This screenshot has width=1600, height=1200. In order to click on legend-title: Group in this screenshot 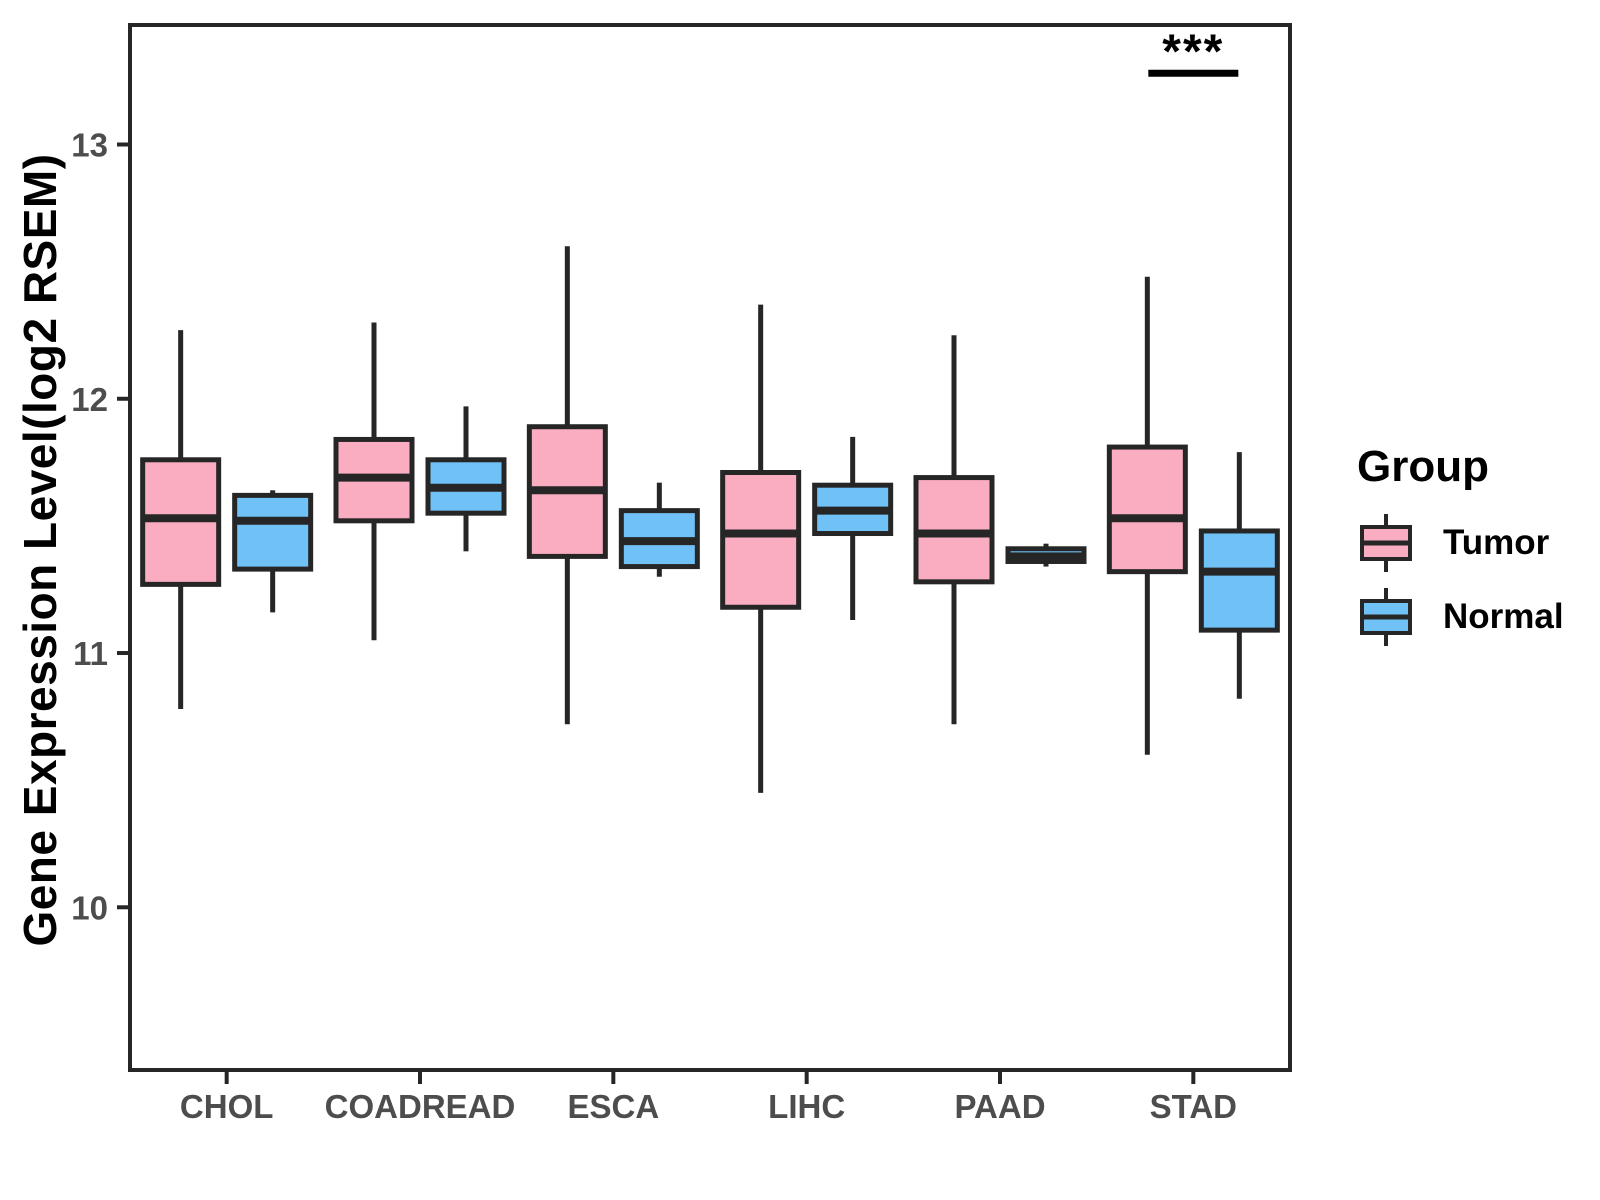, I will do `click(1423, 466)`.